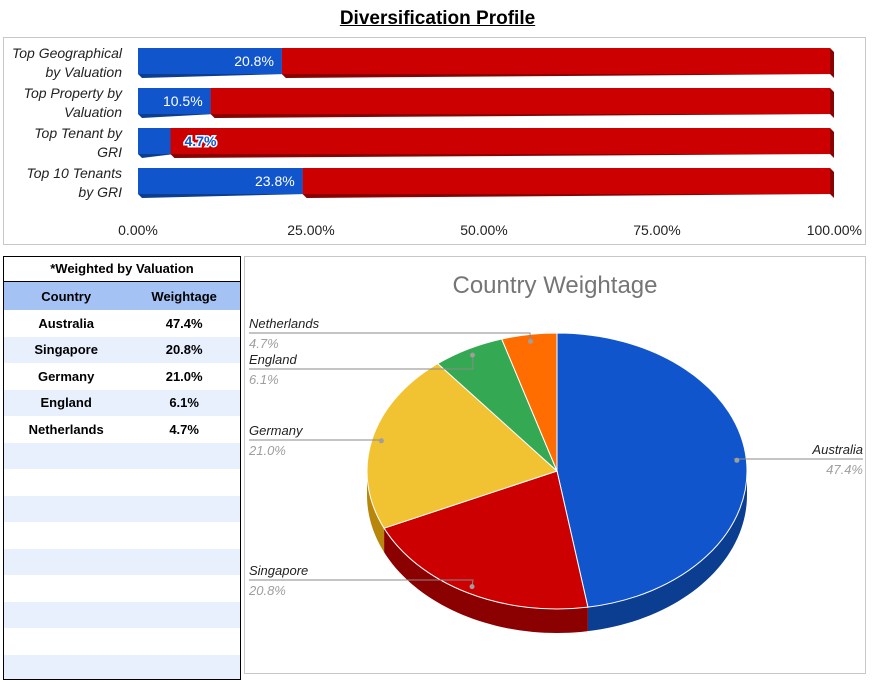 The height and width of the screenshot is (682, 875). What do you see at coordinates (66, 296) in the screenshot?
I see `header-country: Country` at bounding box center [66, 296].